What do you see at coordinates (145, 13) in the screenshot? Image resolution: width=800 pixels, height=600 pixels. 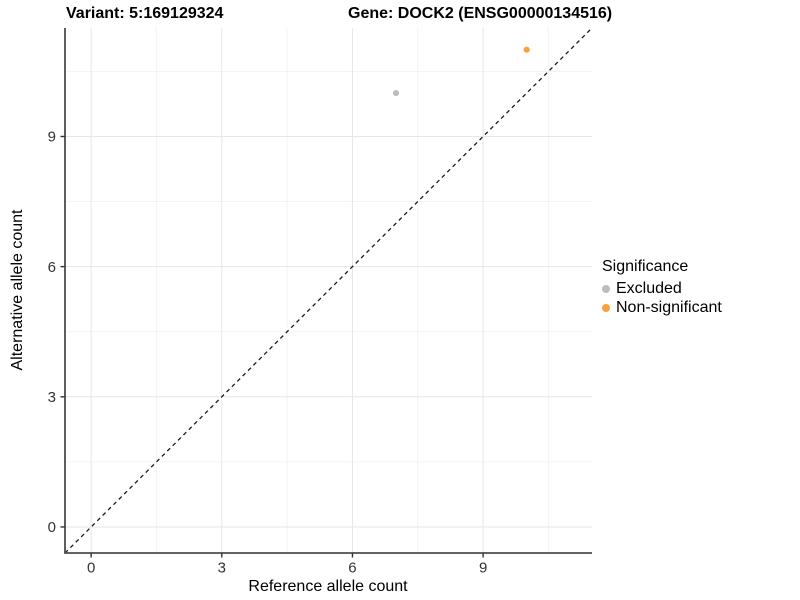 I see `plot-title-variant: Variant: 5:169129324` at bounding box center [145, 13].